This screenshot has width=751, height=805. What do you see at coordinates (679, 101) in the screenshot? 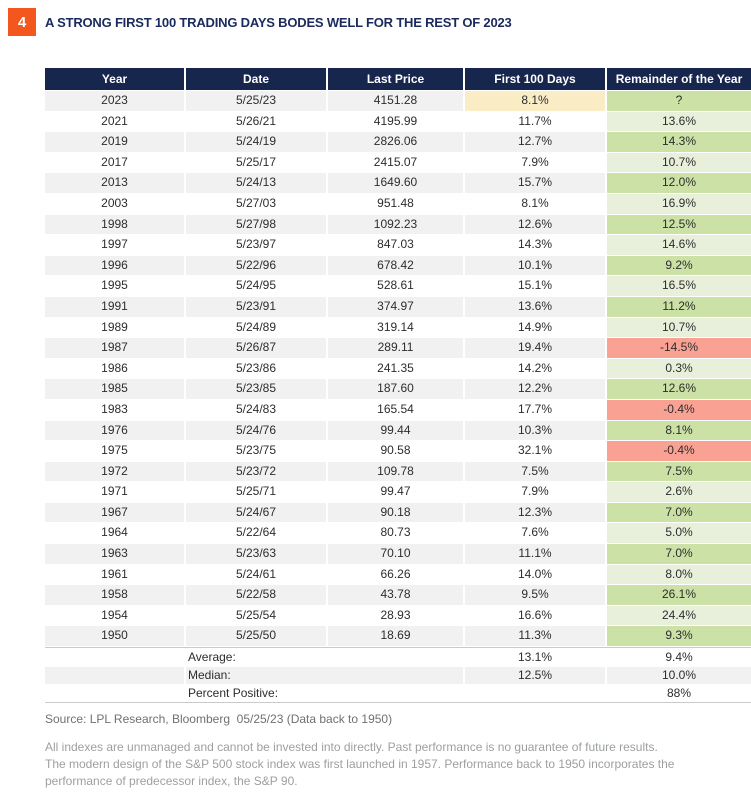
I see `cell-remainder: ?` at bounding box center [679, 101].